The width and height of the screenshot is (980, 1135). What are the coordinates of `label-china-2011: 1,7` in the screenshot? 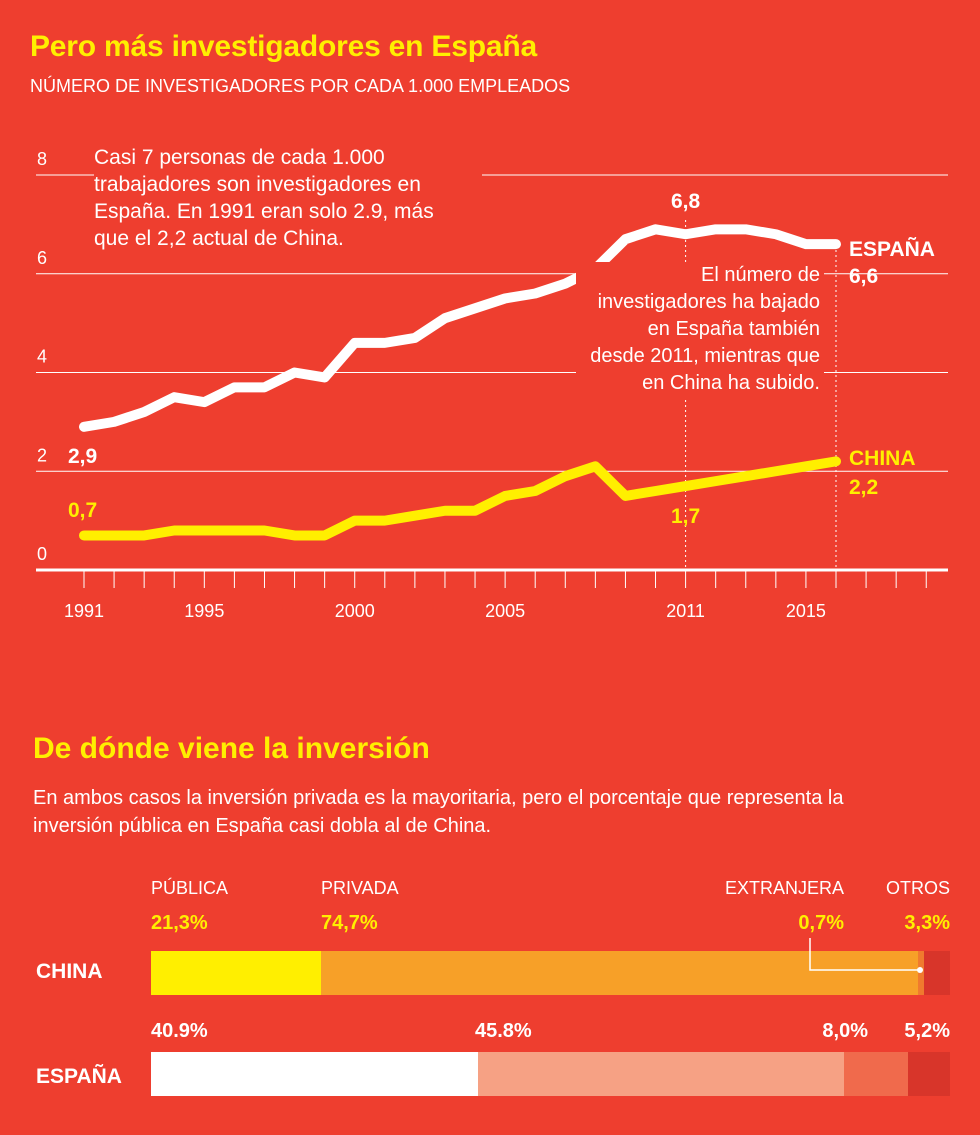 It's located at (685, 516).